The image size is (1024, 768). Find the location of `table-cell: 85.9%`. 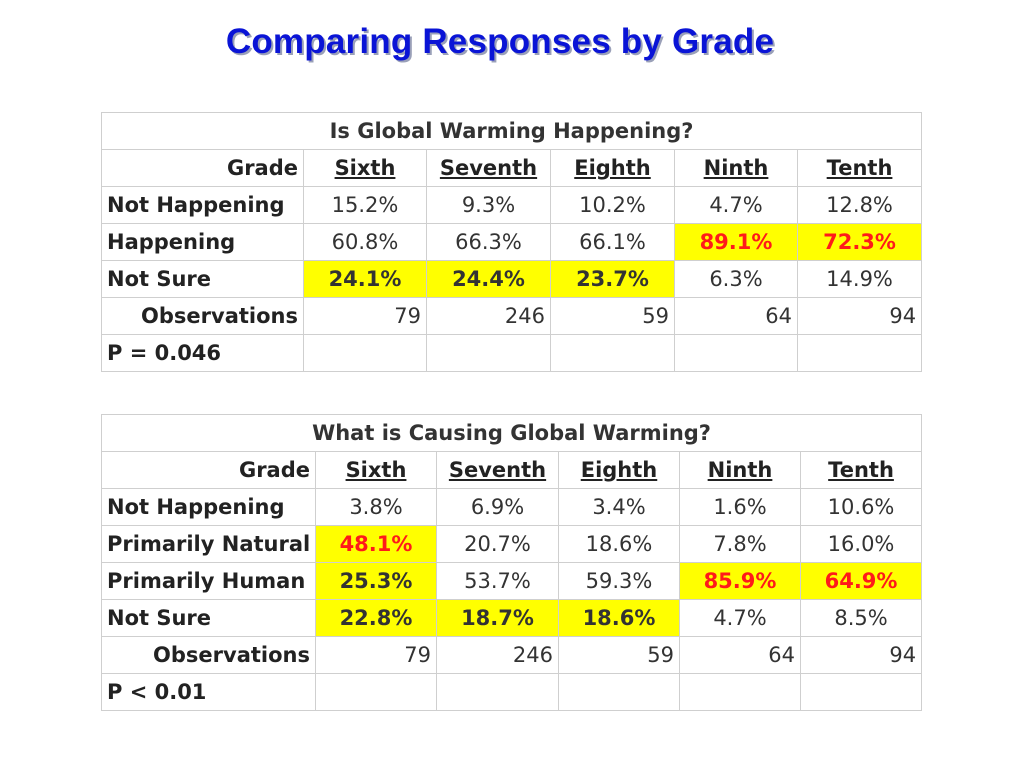

table-cell: 85.9% is located at coordinates (740, 581).